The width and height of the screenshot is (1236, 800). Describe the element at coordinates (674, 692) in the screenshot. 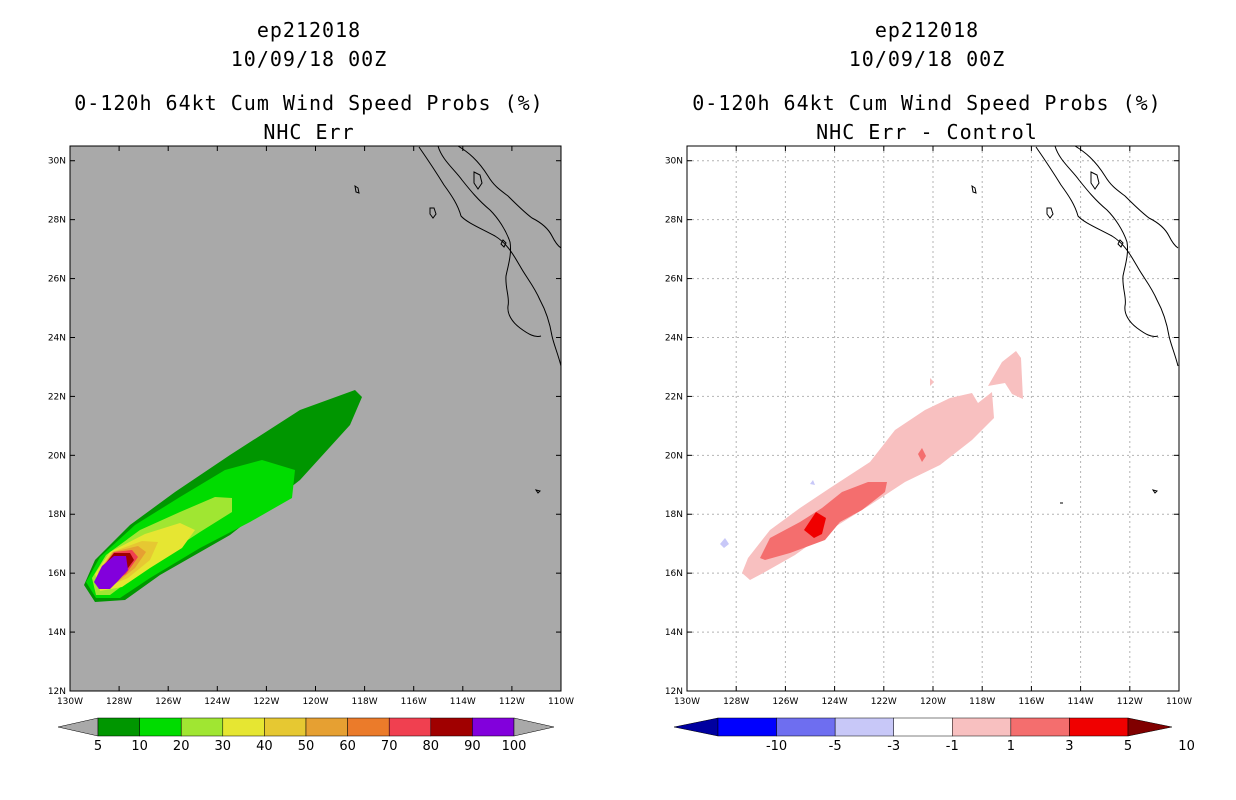

I see `right-y-tick-label: 12N` at that location.